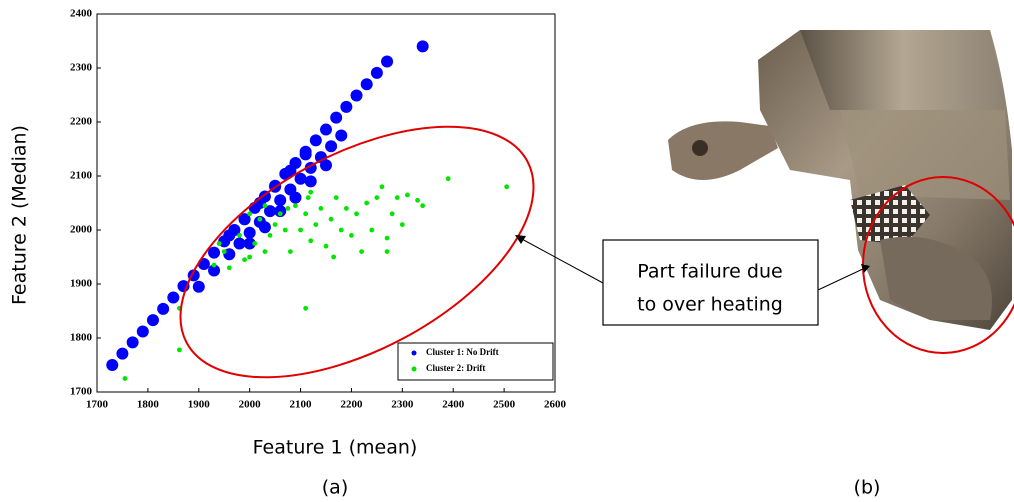 The width and height of the screenshot is (1014, 502). What do you see at coordinates (455, 368) in the screenshot?
I see `legend-label: Cluster 2: Drift` at bounding box center [455, 368].